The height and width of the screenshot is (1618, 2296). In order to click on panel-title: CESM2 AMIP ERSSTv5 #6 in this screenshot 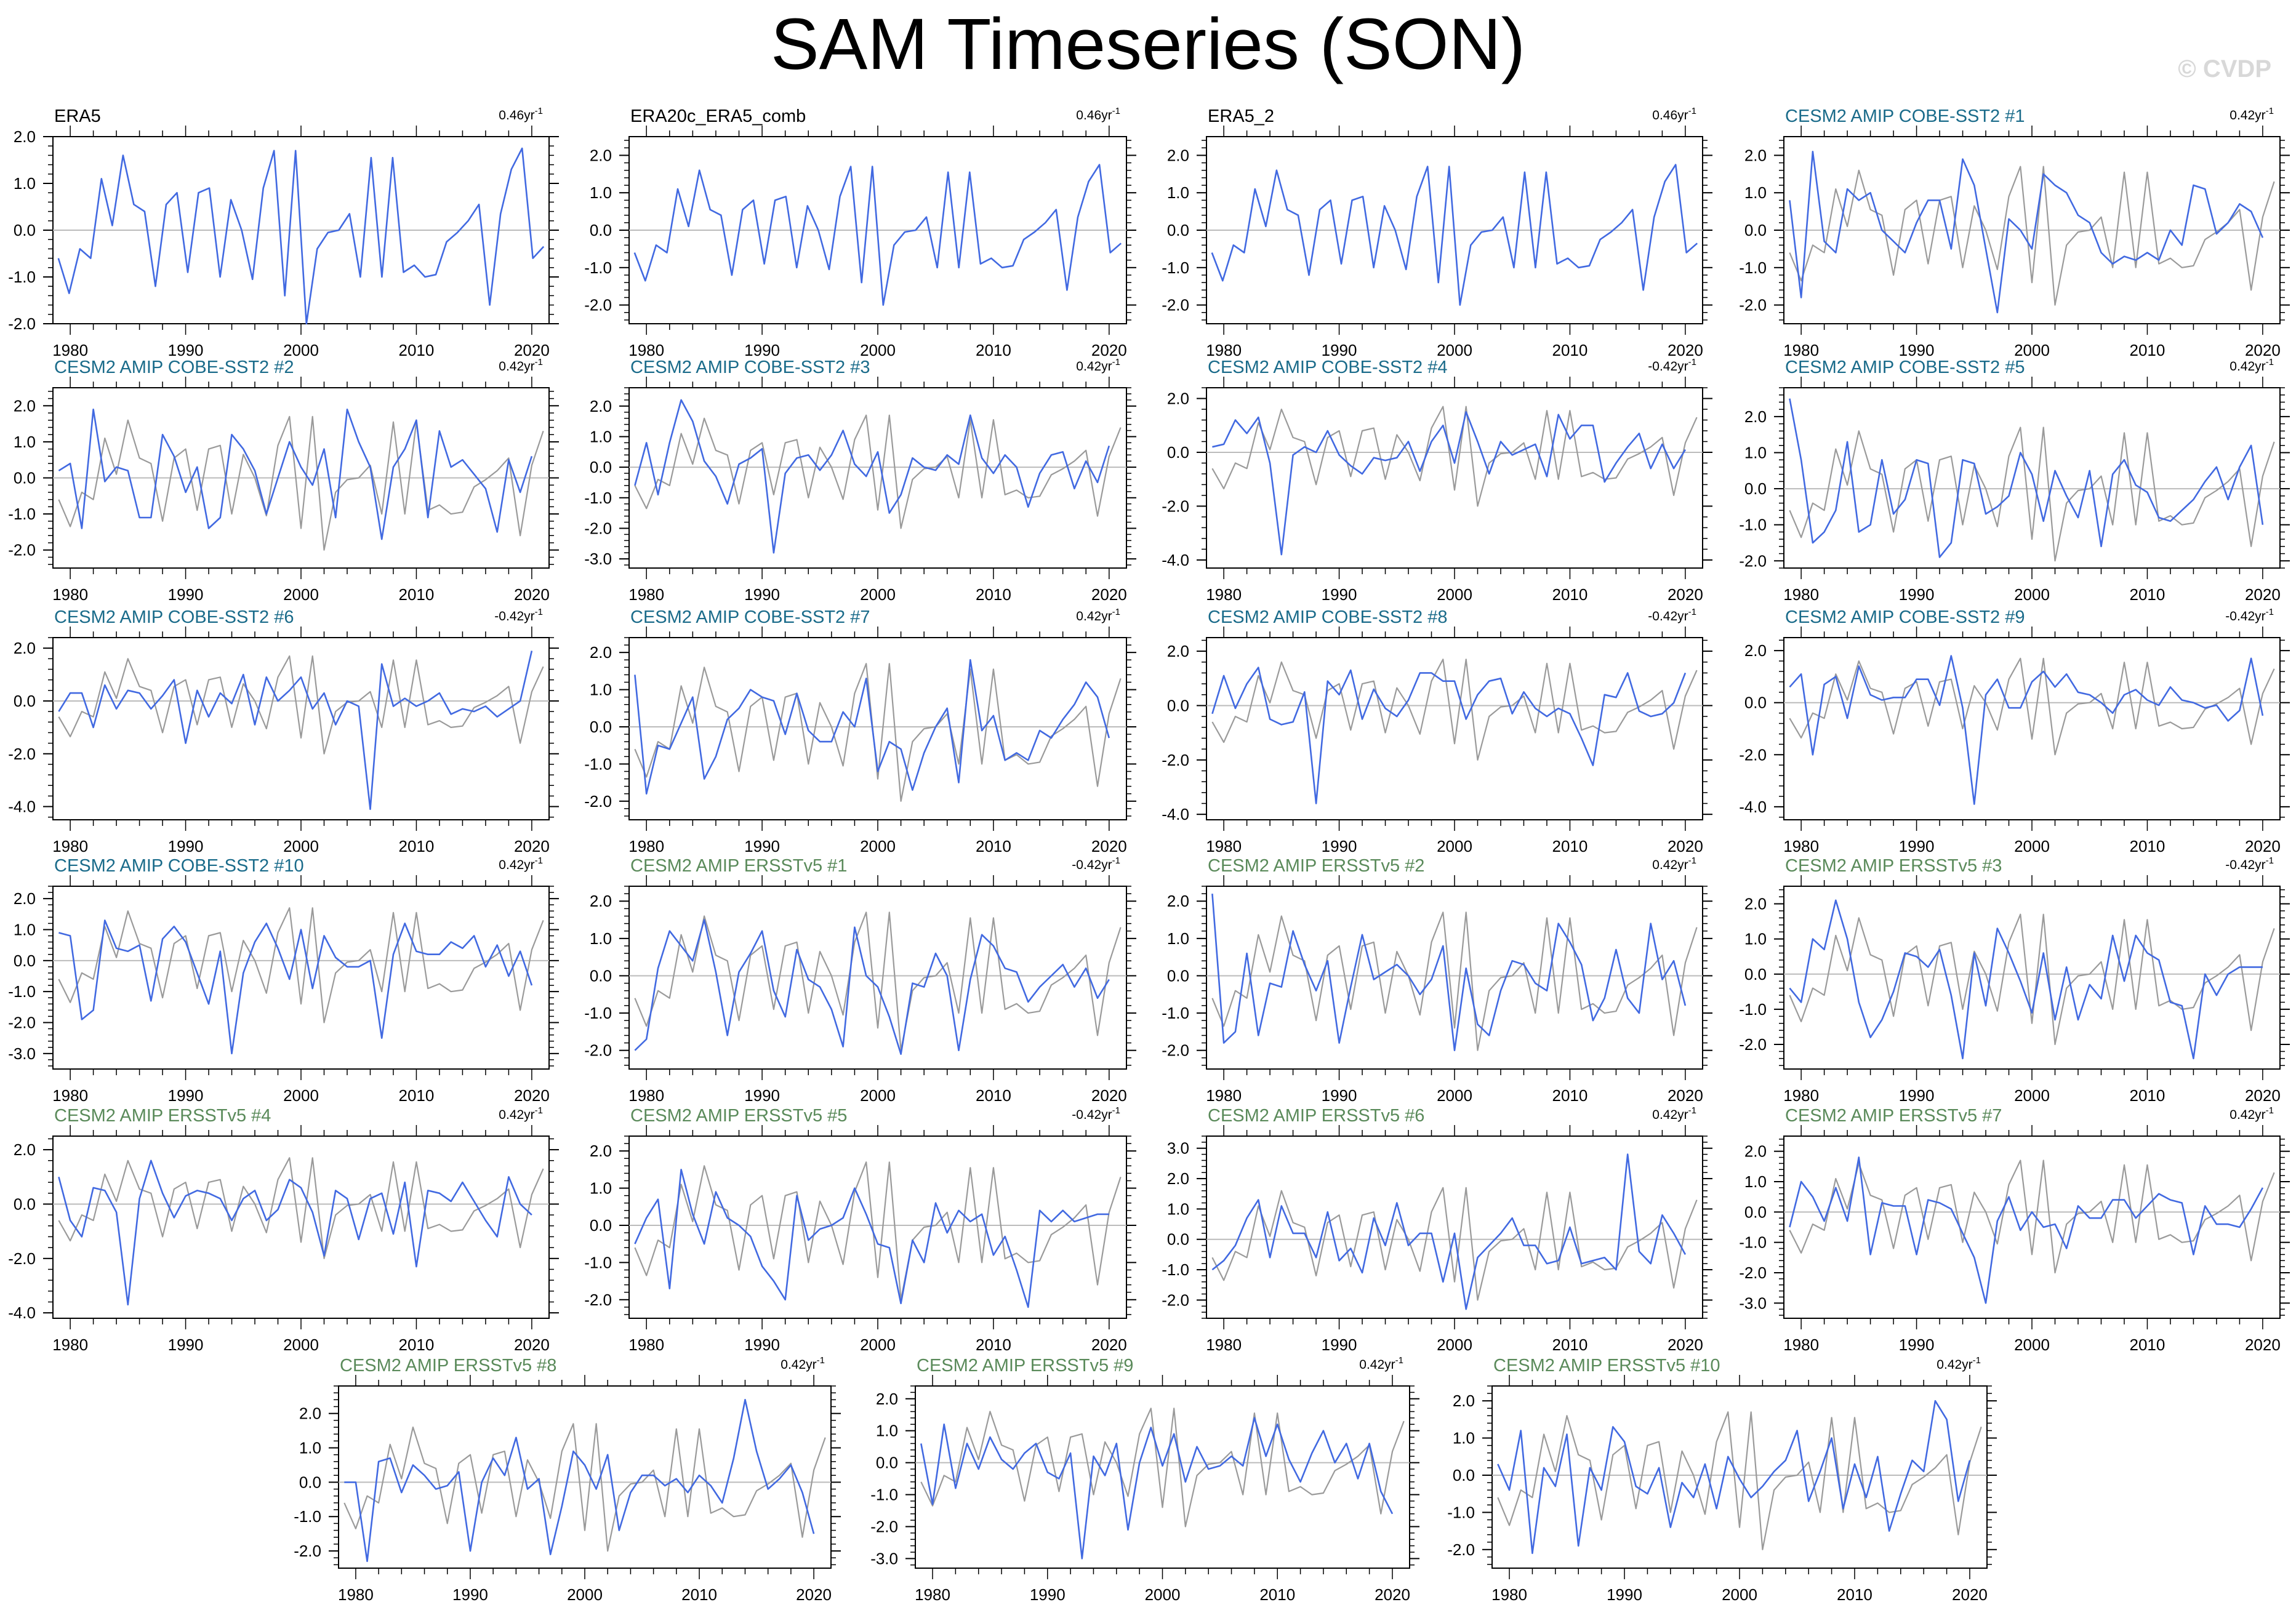, I will do `click(1316, 1116)`.